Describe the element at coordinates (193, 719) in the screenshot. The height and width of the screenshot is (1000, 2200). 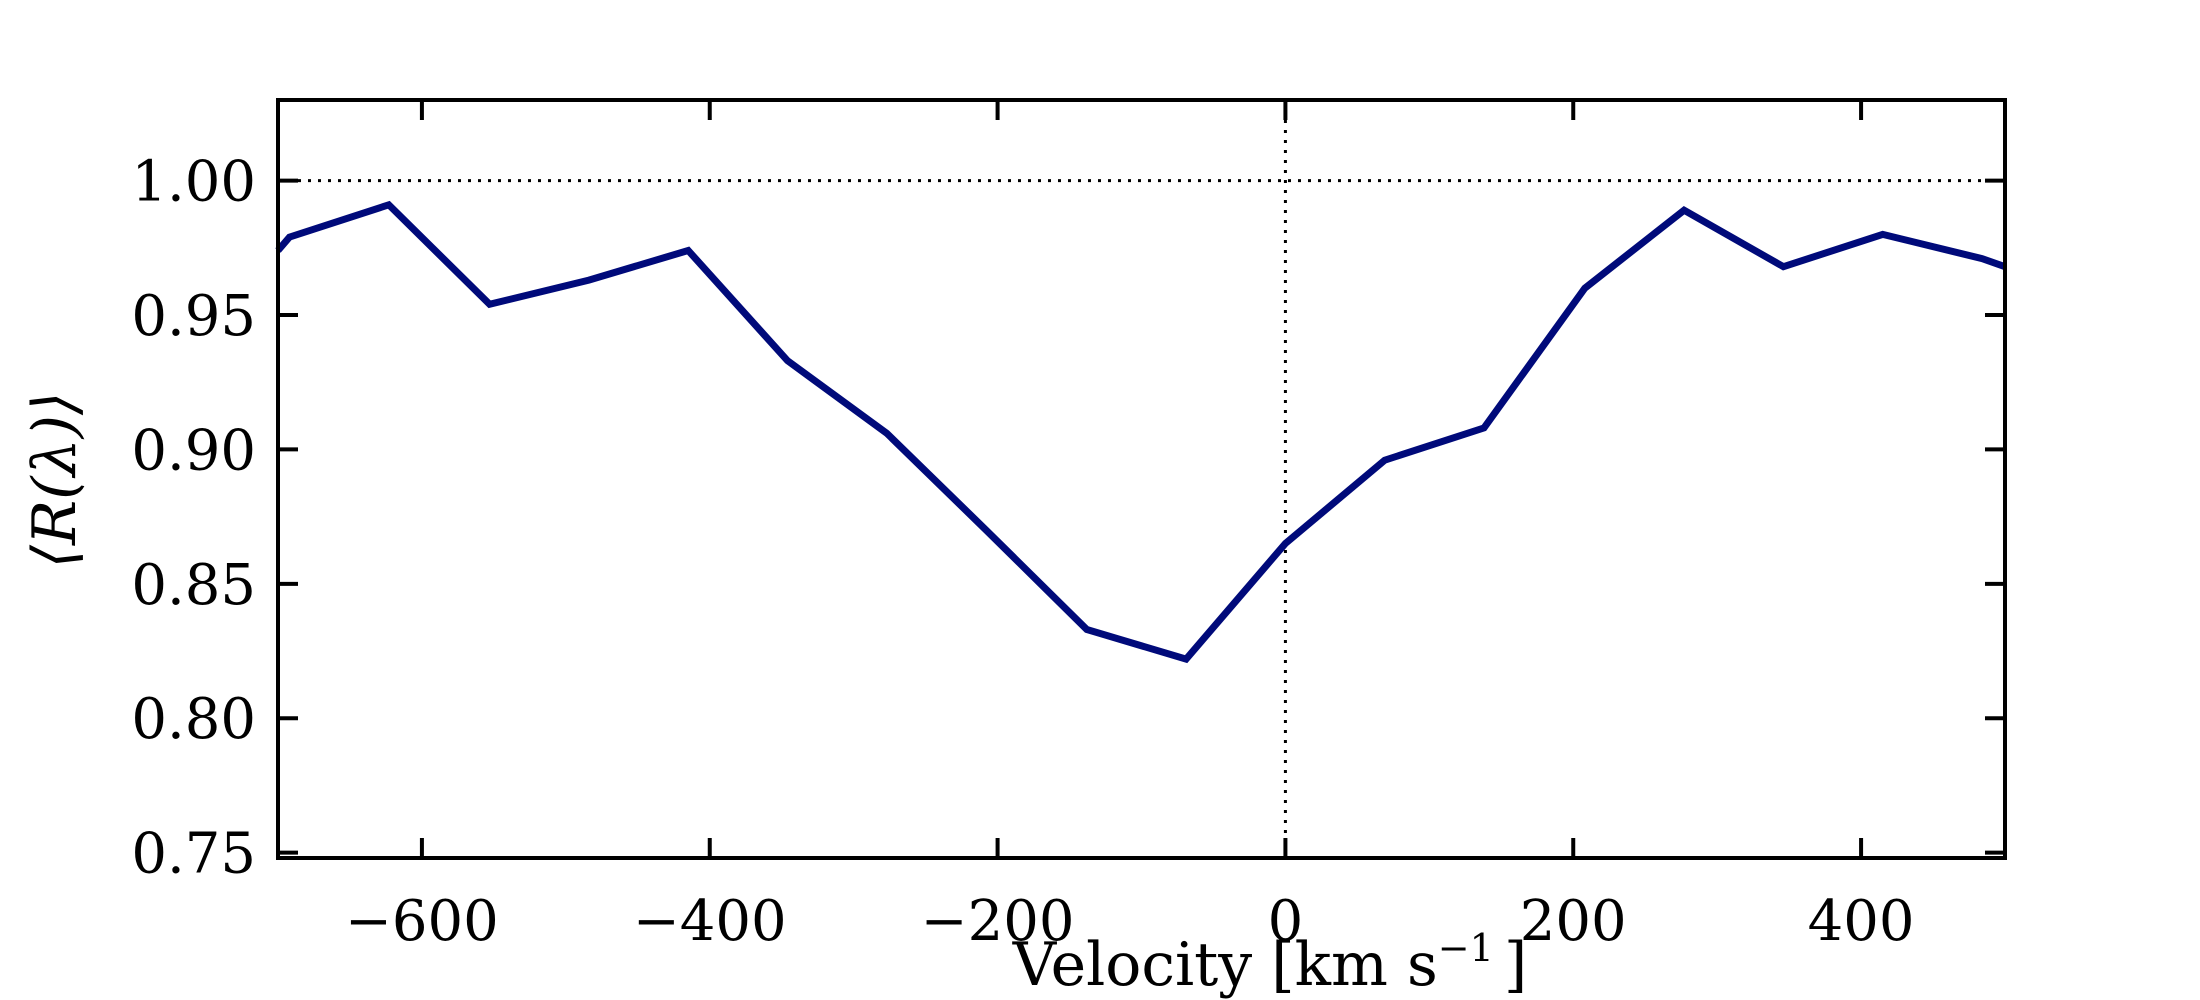
I see `y-tick-label: 0.80` at that location.